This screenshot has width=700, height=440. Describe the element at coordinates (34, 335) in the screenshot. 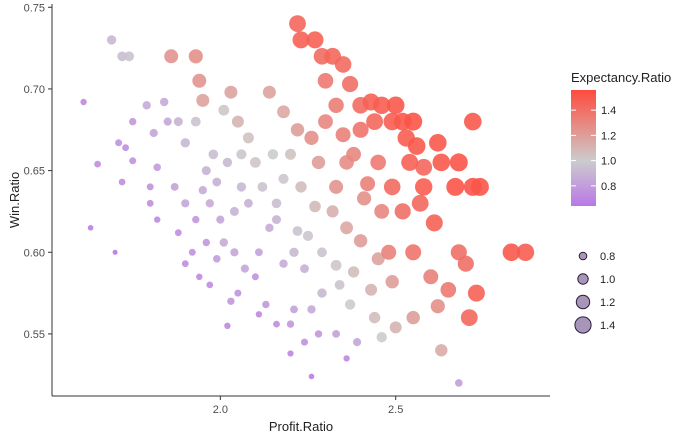

I see `y-tick-label: 0.55` at that location.